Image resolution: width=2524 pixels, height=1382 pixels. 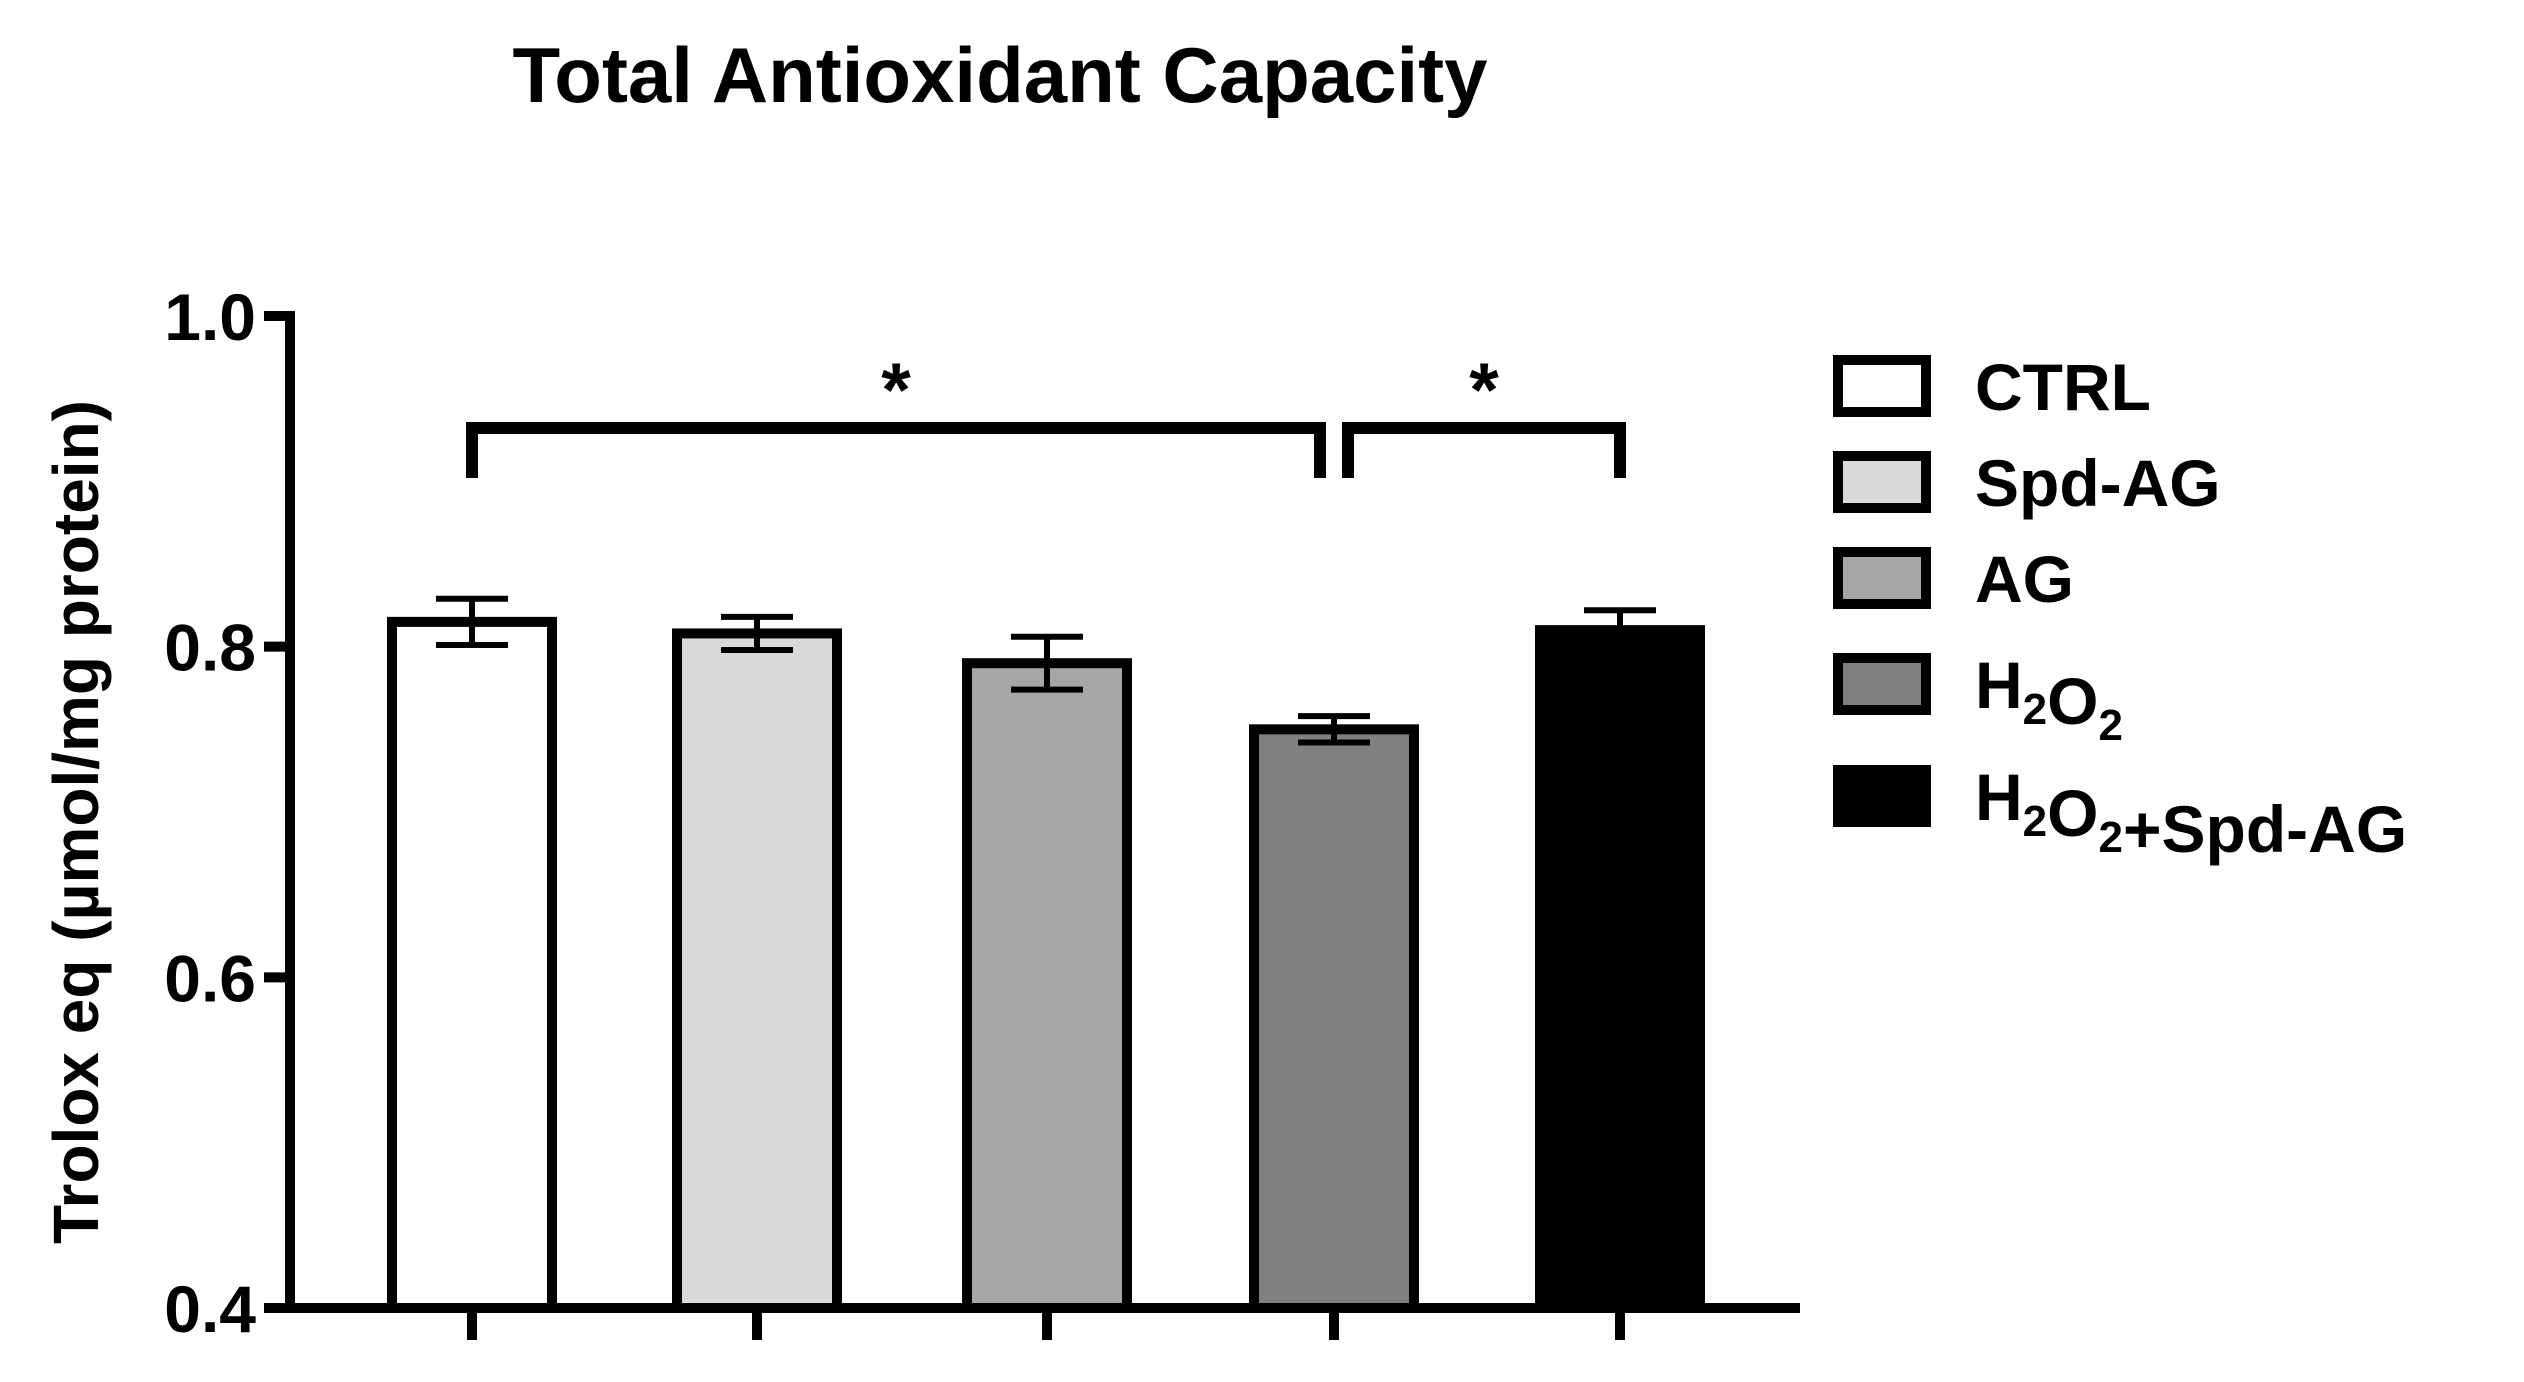 I want to click on legend-label: CTRL, so click(x=2063, y=387).